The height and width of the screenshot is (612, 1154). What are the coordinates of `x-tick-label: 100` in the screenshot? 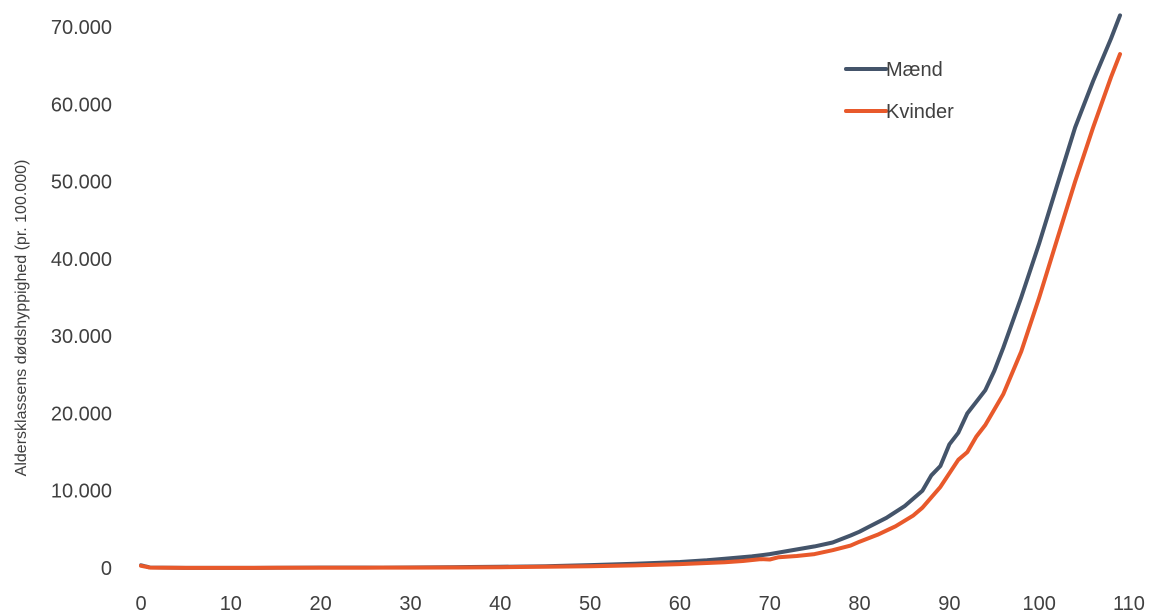 It's located at (1038, 602).